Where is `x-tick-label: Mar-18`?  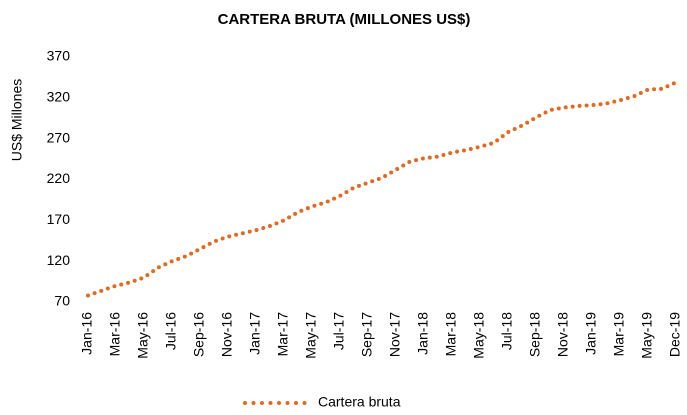 x-tick-label: Mar-18 is located at coordinates (451, 334).